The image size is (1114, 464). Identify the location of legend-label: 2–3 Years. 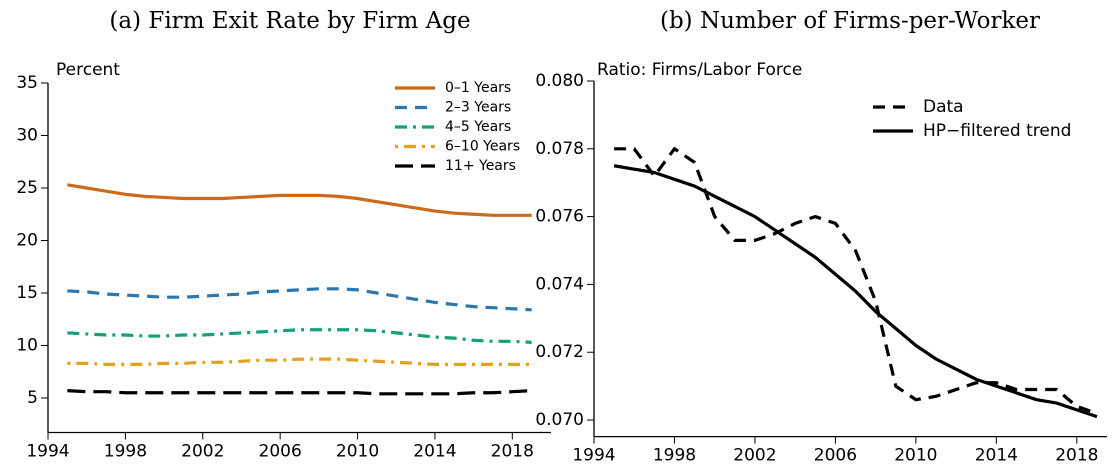
(478, 108).